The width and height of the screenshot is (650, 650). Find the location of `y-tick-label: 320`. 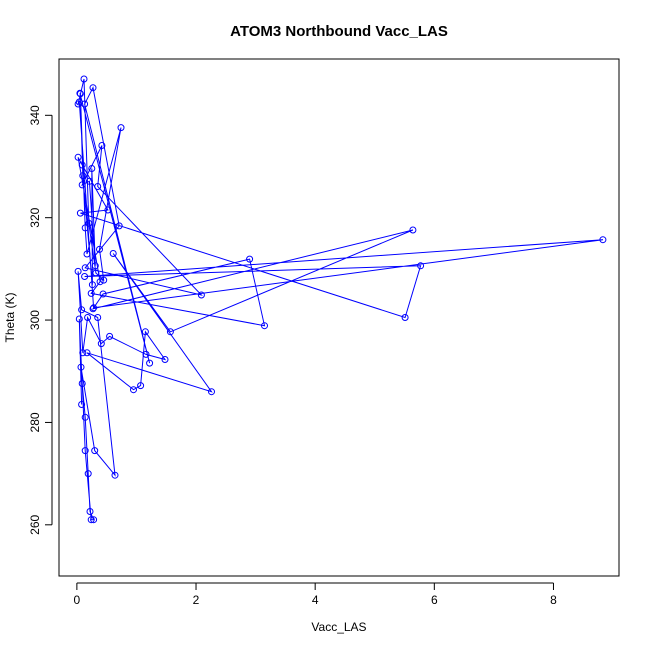

y-tick-label: 320 is located at coordinates (35, 217).